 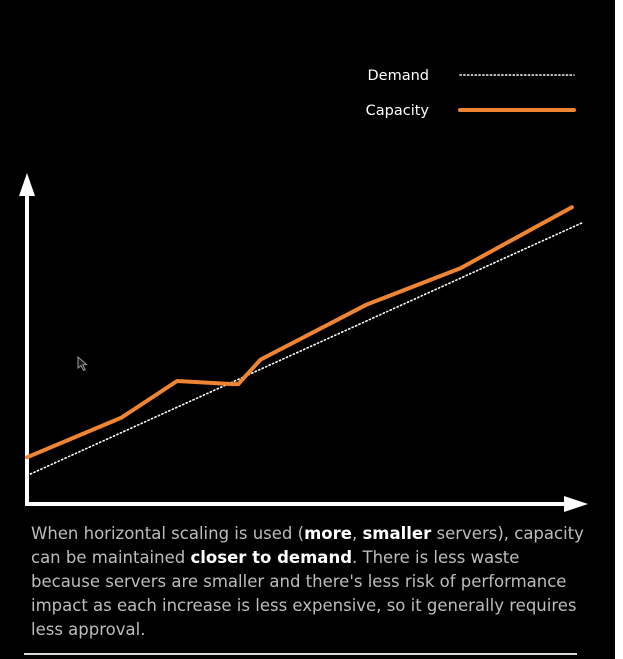 What do you see at coordinates (27, 184) in the screenshot?
I see `y-axis-arrow-icon` at bounding box center [27, 184].